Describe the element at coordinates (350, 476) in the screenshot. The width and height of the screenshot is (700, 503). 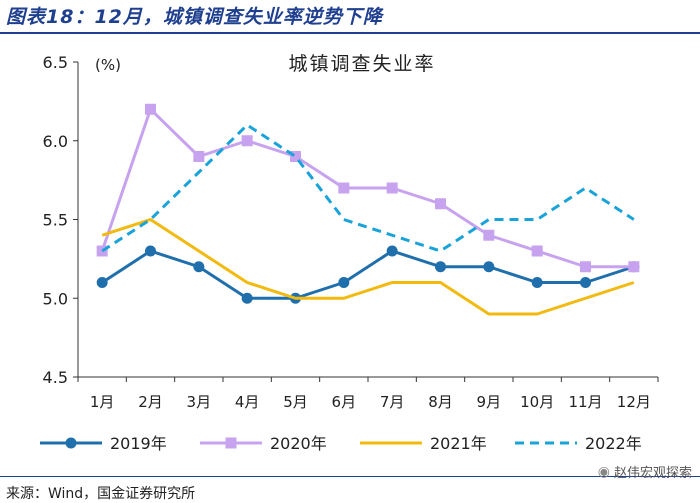
I see `source-divider` at that location.